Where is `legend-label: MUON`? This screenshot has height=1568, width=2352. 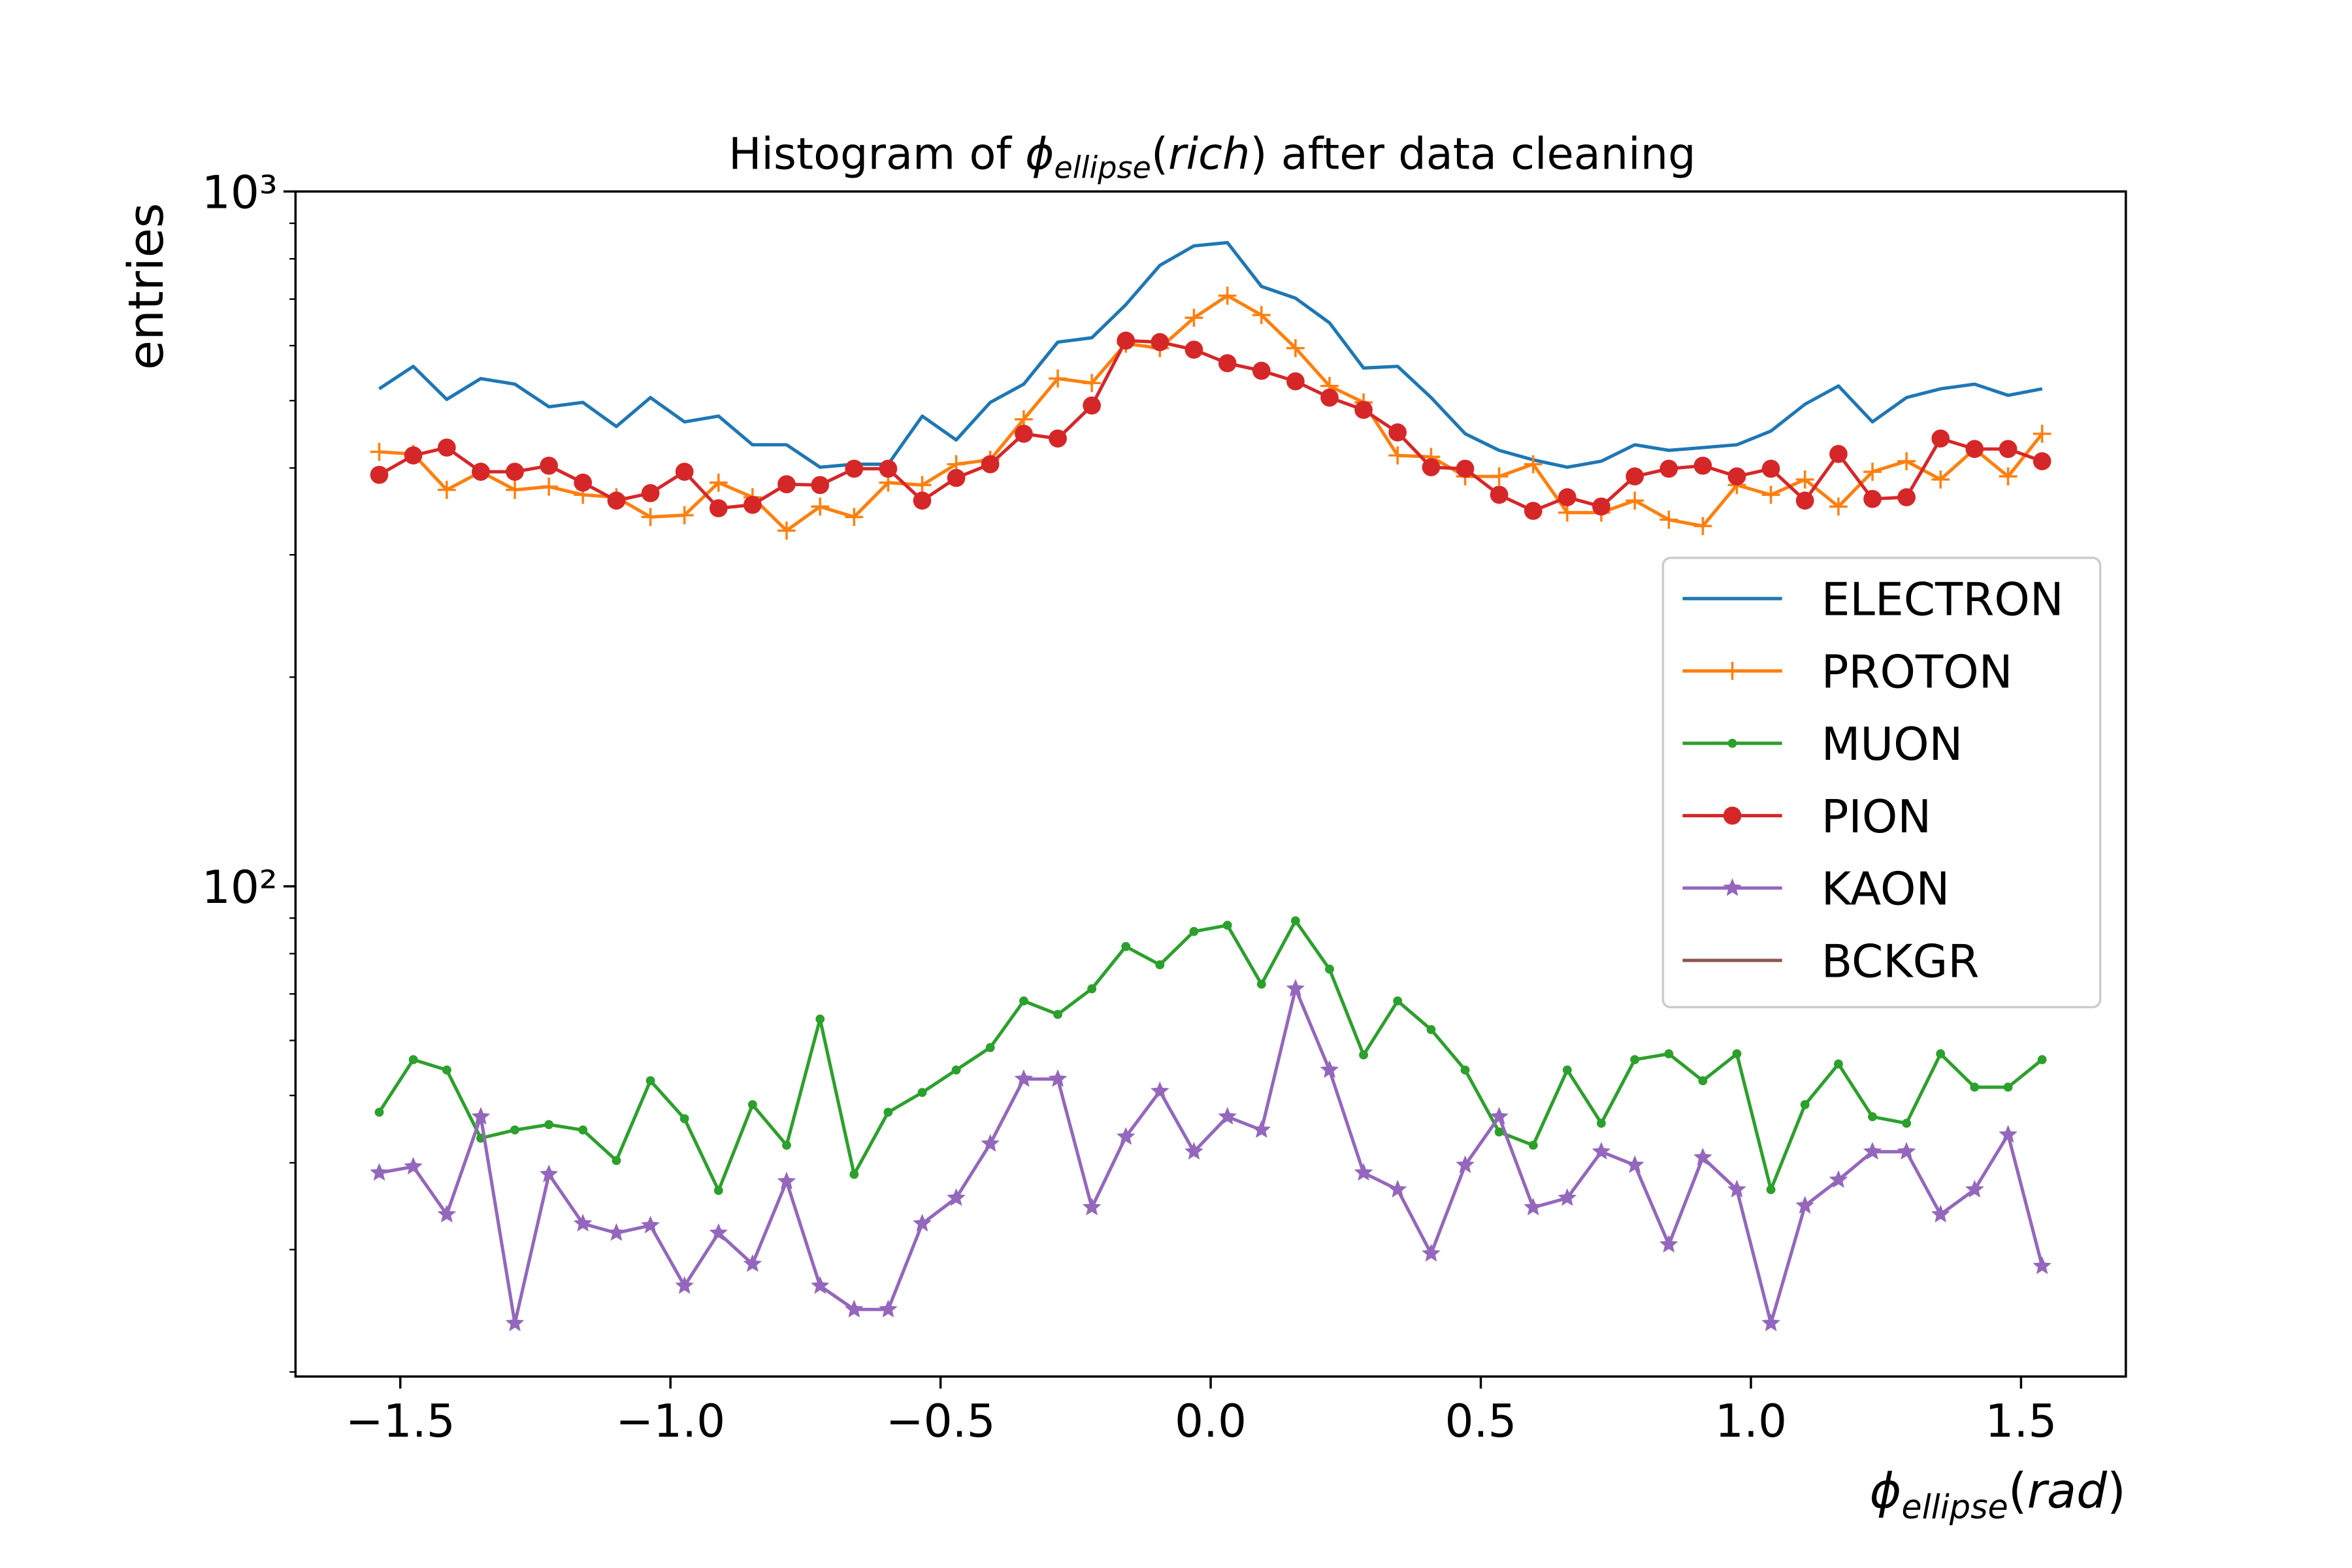 legend-label: MUON is located at coordinates (1892, 745).